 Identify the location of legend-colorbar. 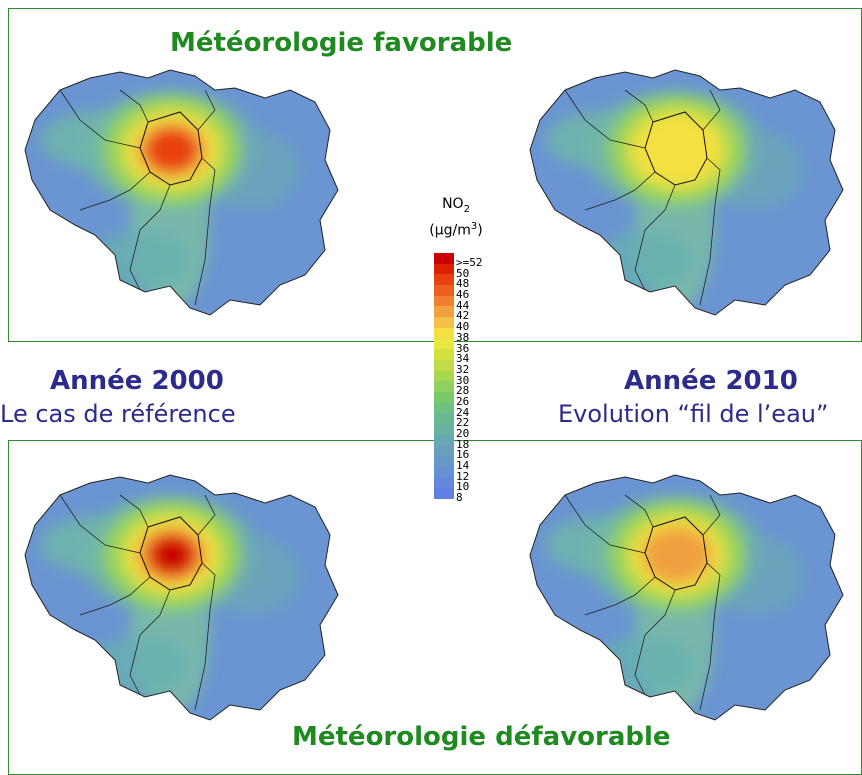
(444, 376).